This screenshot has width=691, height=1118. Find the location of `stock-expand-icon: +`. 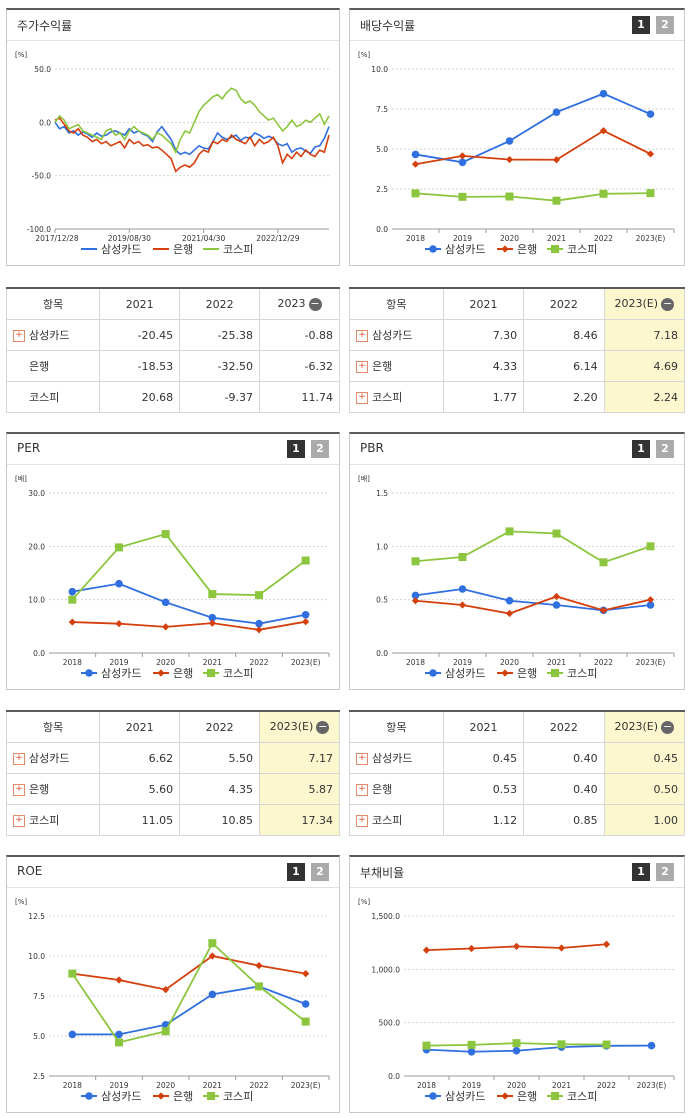

stock-expand-icon: + is located at coordinates (19, 336).